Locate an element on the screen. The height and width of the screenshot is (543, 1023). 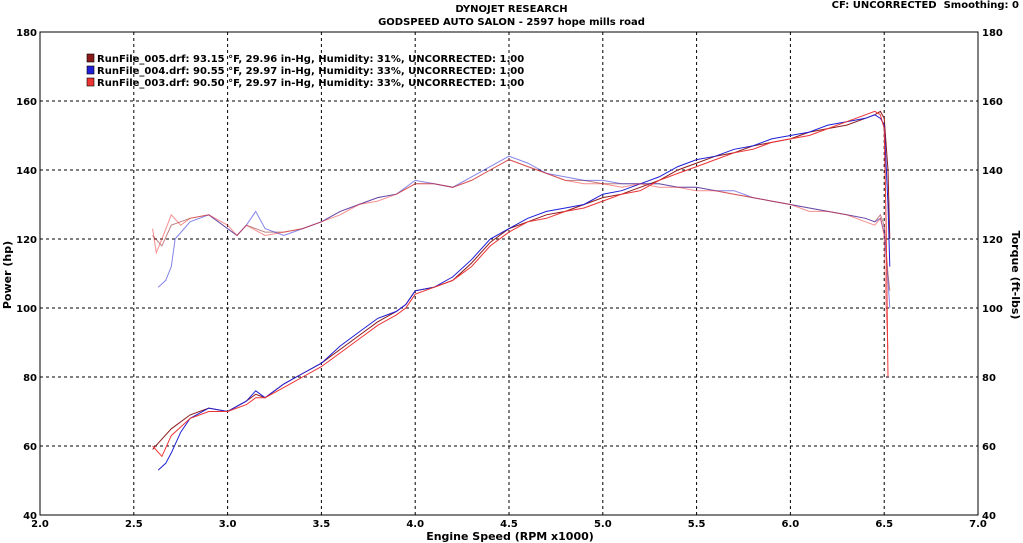
x-tick-label: 5.5 is located at coordinates (697, 524).